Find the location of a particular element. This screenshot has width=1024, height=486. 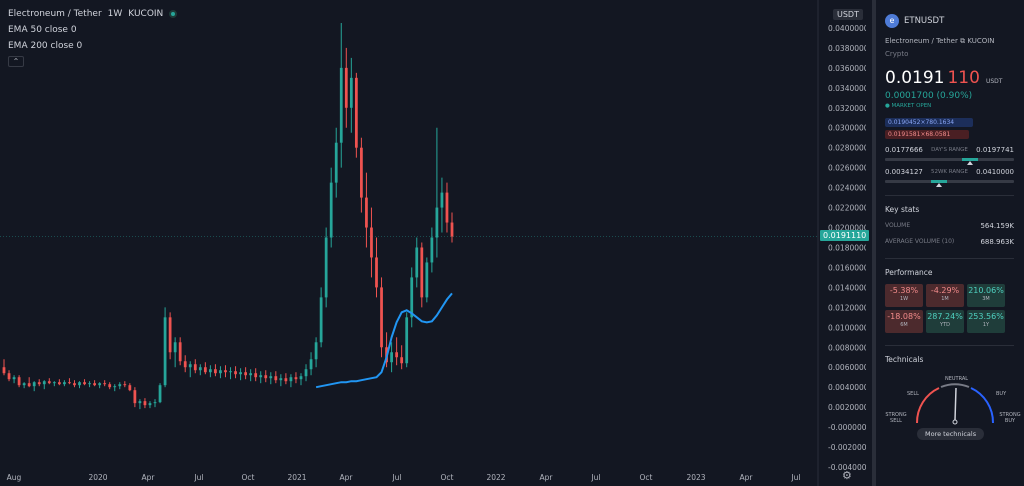

y-tick-label: -0.0040000 is located at coordinates (847, 467).